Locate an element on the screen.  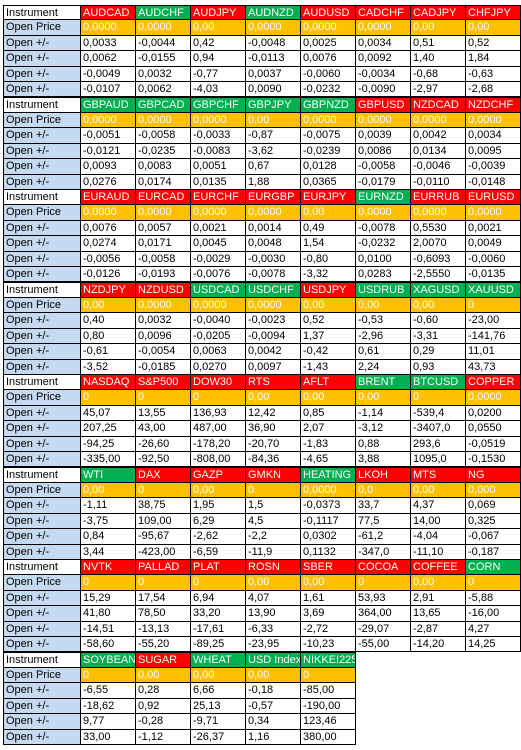
change-value: -0,0193 is located at coordinates (163, 274).